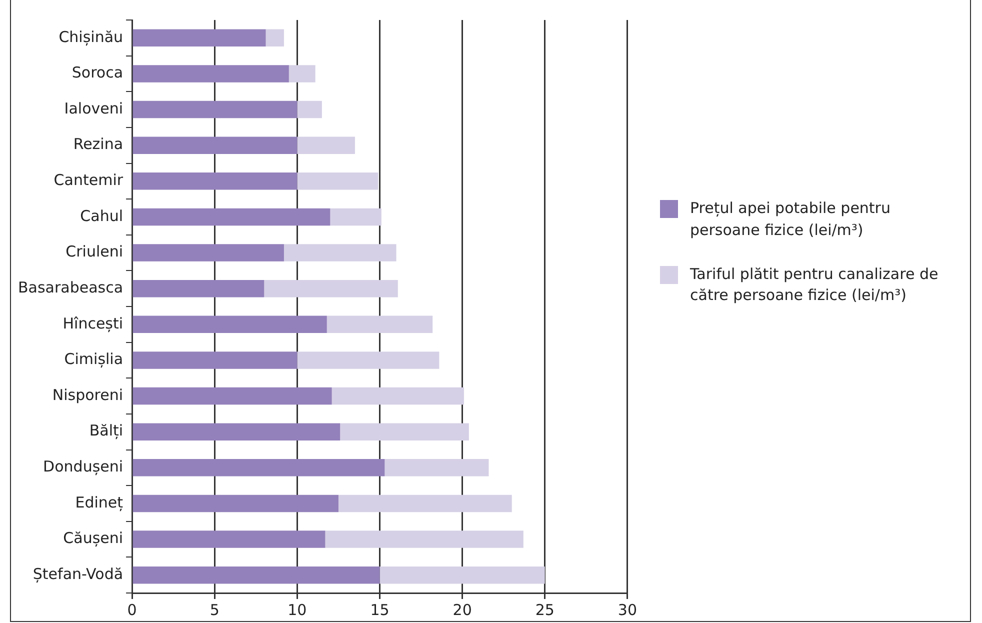  What do you see at coordinates (95, 251) in the screenshot?
I see `y-tick-label: Criuleni` at bounding box center [95, 251].